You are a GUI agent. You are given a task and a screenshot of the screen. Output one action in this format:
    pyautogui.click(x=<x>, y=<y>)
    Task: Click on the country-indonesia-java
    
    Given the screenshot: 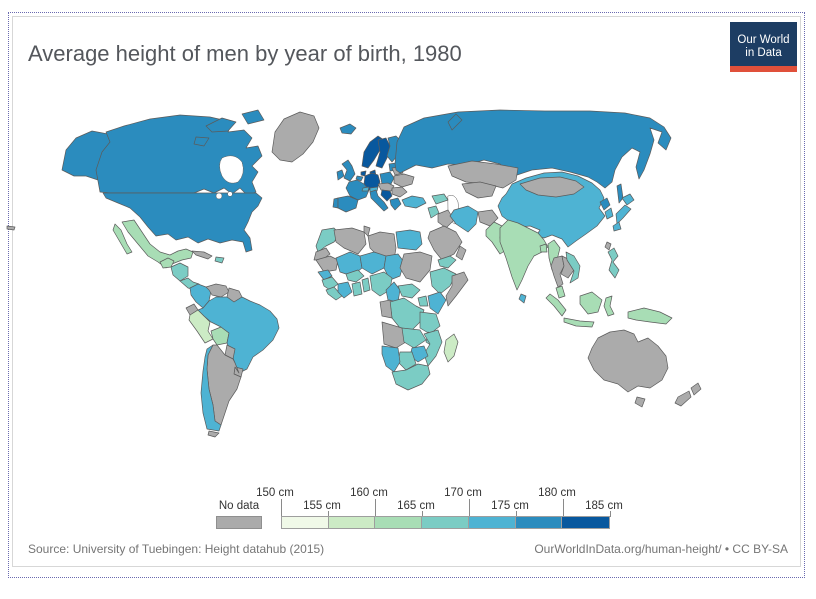 What is the action you would take?
    pyautogui.click(x=579, y=322)
    